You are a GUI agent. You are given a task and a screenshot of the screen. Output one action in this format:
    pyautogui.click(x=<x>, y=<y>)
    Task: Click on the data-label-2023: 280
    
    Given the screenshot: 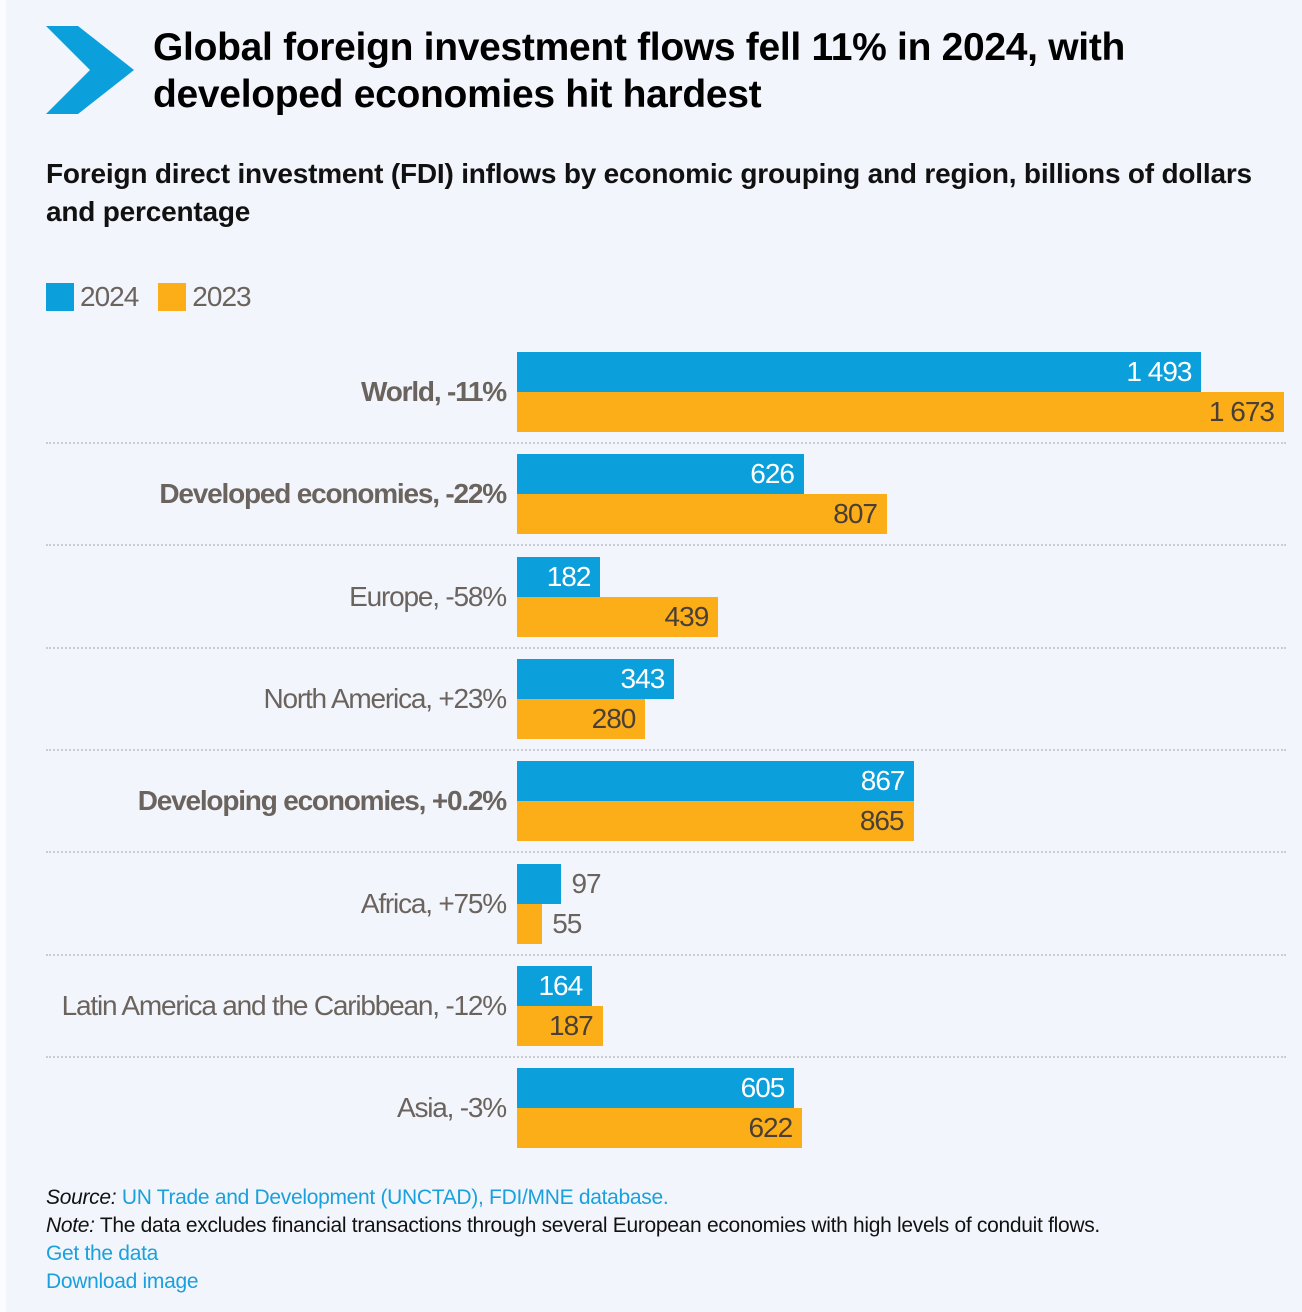 What is the action you would take?
    pyautogui.click(x=614, y=718)
    